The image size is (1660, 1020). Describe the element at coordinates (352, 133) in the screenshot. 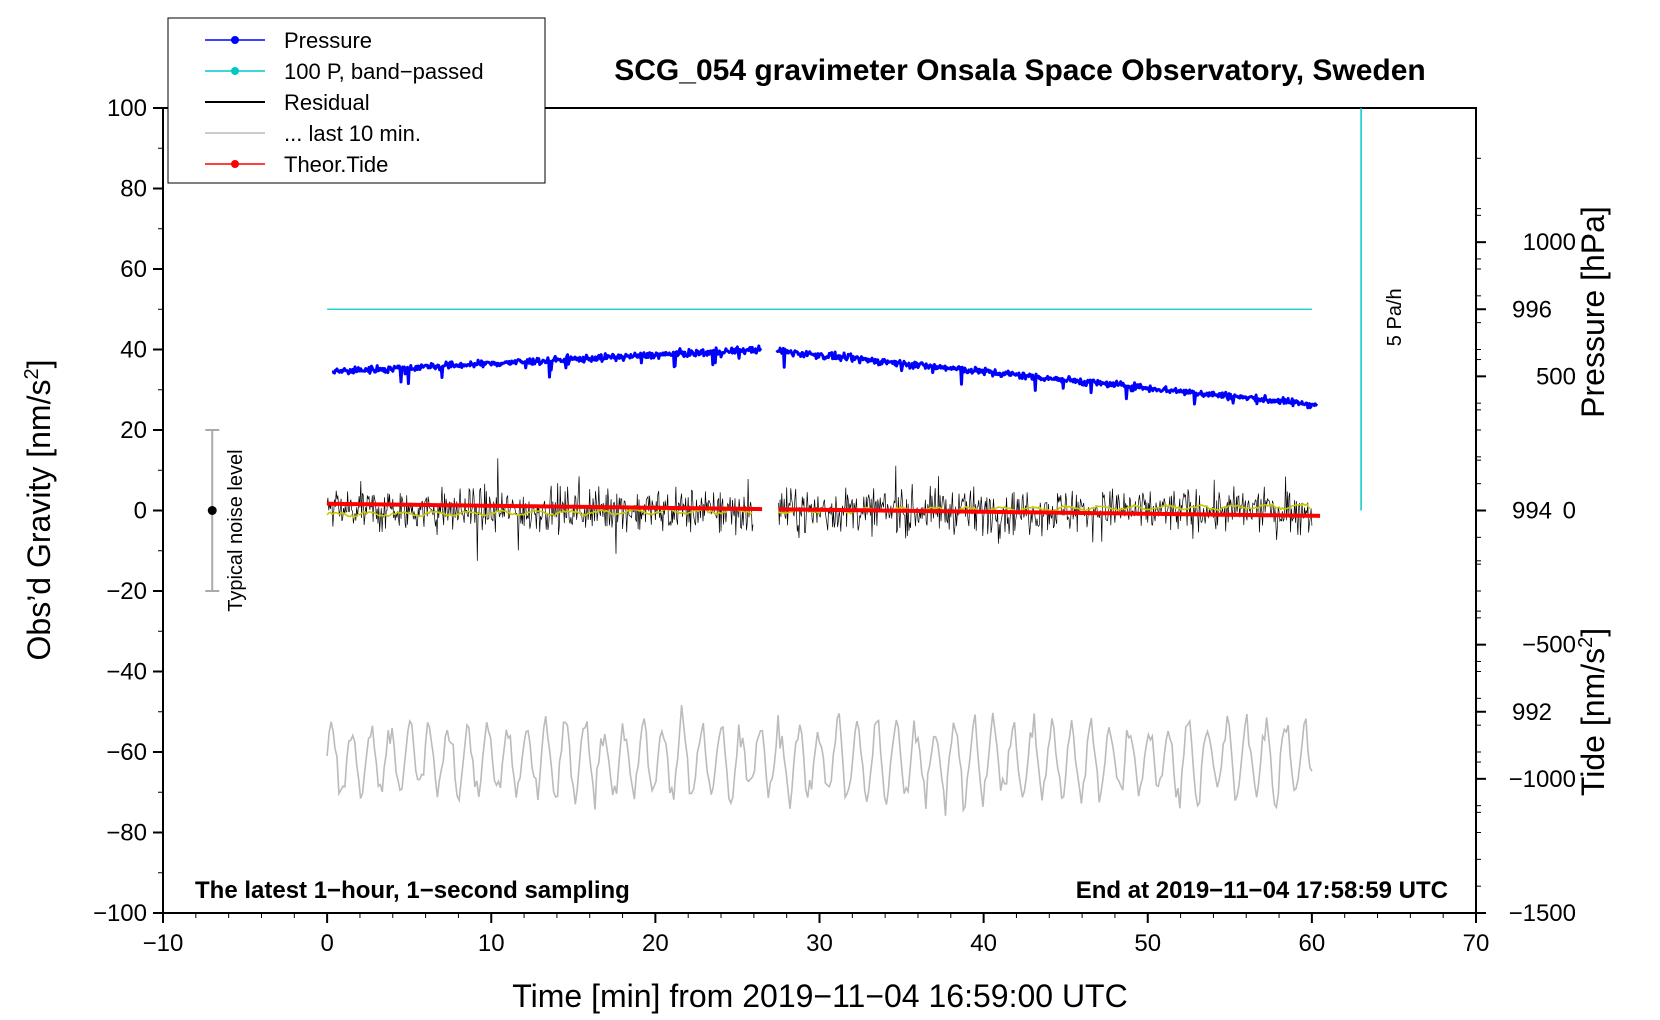

I see `legend-label: ... last 10 min.` at that location.